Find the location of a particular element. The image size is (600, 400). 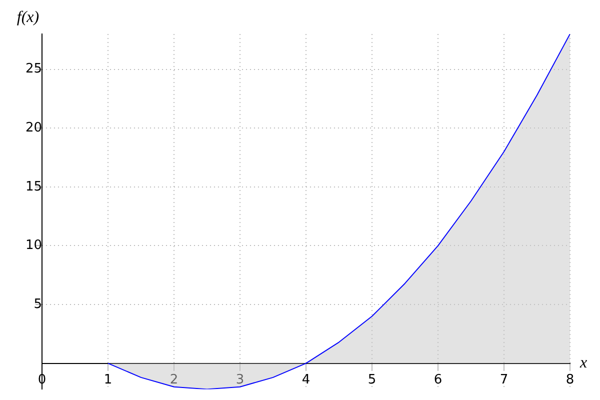

x-tick-label: 1 is located at coordinates (108, 380).